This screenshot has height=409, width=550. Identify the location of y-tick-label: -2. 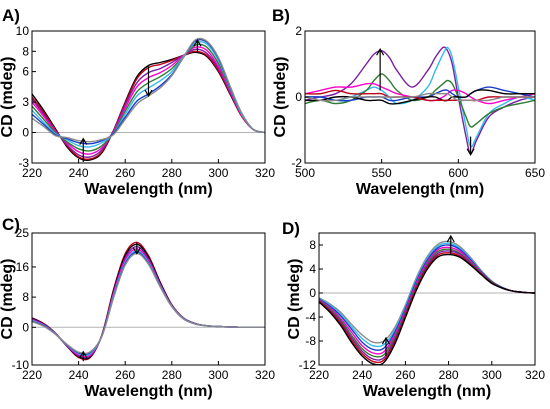
(296, 163).